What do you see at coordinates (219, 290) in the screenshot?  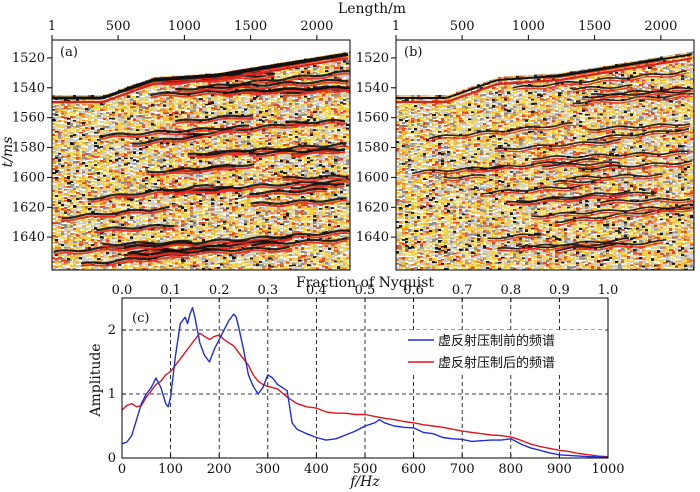 I see `nyquist-tick-label: 0.2` at bounding box center [219, 290].